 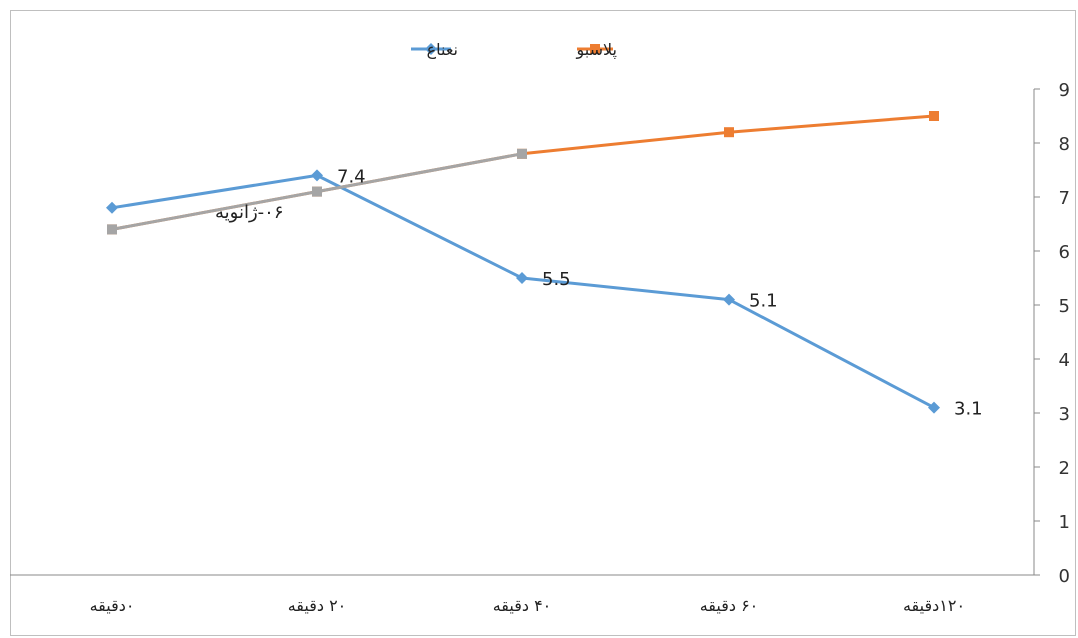 I want to click on x-tick-label: ۲۰ دقیقه, so click(x=317, y=605).